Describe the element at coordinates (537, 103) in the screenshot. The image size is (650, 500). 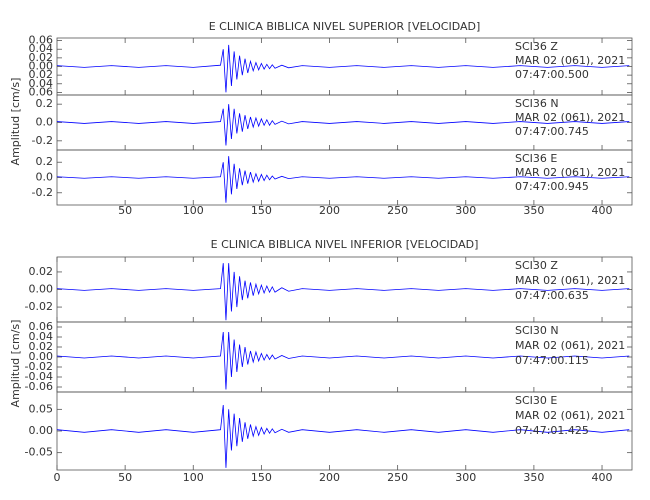
I see `station-label: SCI36 N` at that location.